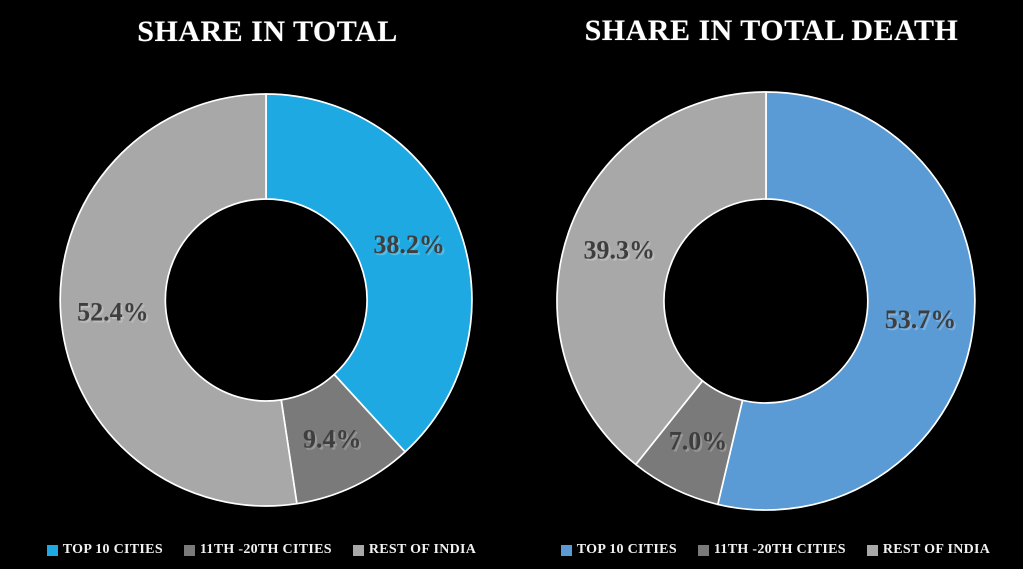 This screenshot has height=569, width=1023. Describe the element at coordinates (369, 273) in the screenshot. I see `pie-slice-top-10-cities` at that location.